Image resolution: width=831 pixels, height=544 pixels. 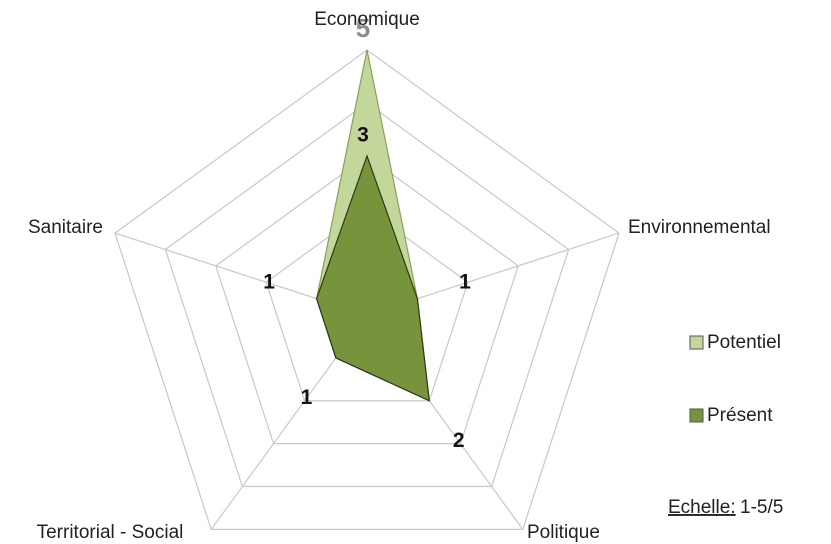 What do you see at coordinates (373, 278) in the screenshot?
I see `series-area` at bounding box center [373, 278].